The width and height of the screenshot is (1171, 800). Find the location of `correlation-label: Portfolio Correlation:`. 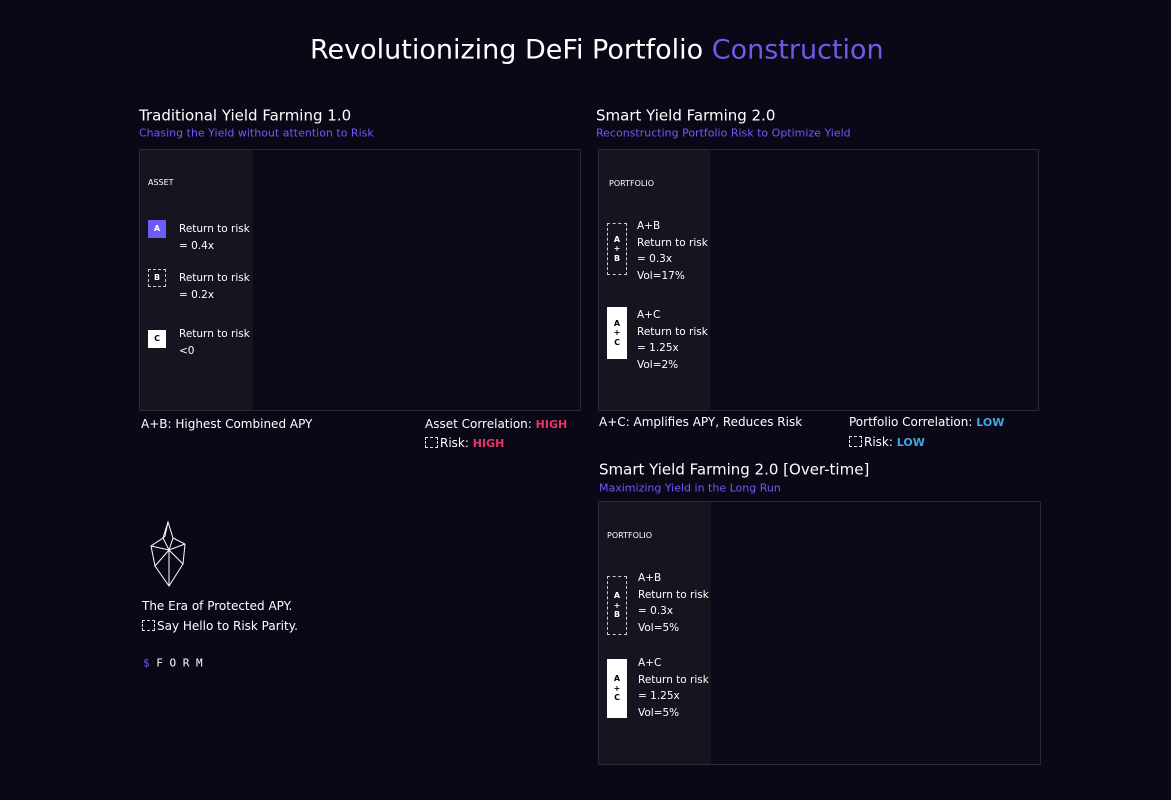

correlation-label: Portfolio Correlation: is located at coordinates (911, 422).